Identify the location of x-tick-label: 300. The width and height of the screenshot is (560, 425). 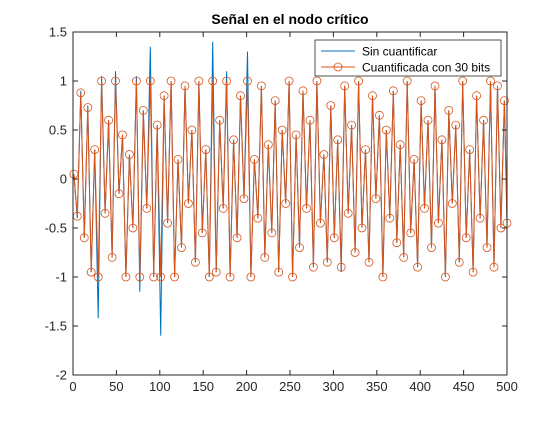
(334, 386).